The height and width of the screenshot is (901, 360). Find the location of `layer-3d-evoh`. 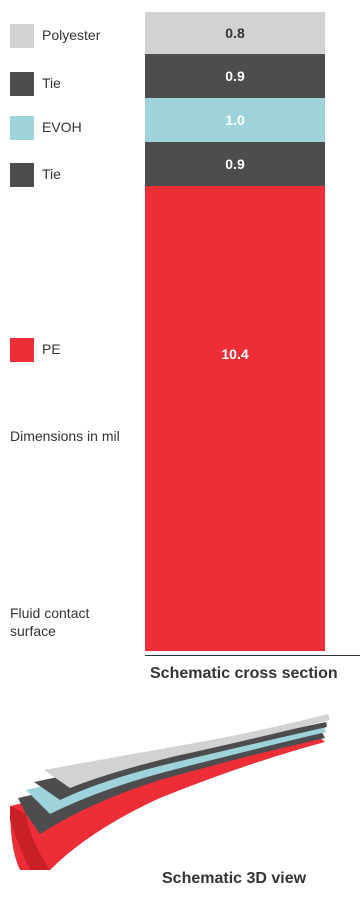

layer-3d-evoh is located at coordinates (176, 770).